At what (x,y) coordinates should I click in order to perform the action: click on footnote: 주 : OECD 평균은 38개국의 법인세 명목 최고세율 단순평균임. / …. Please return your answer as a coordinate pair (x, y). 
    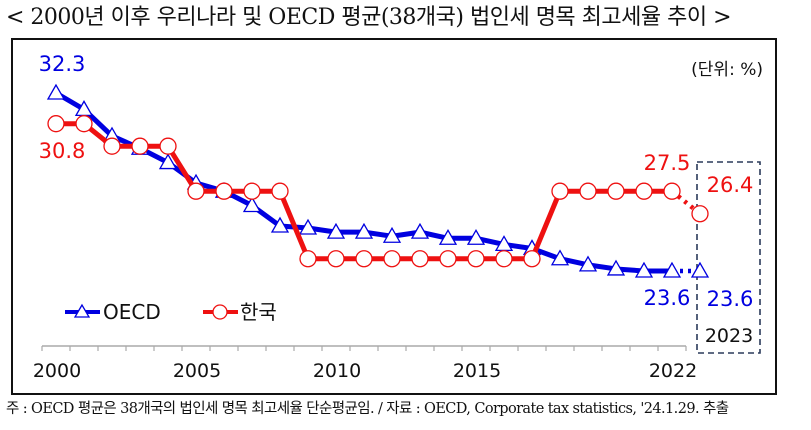
    Looking at the image, I should click on (367, 409).